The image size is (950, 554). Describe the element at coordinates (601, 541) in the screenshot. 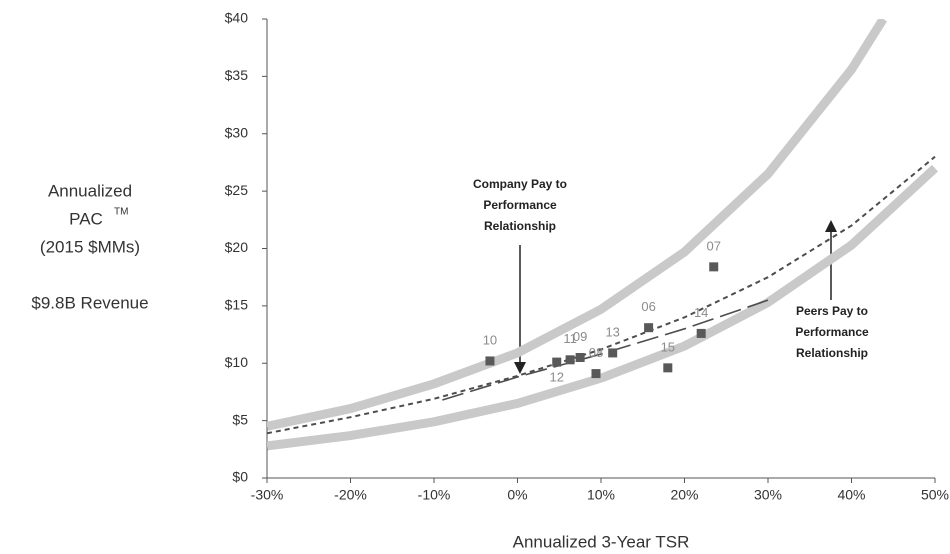

I see `x-axis-label: Annualized 3-Year TSR` at that location.